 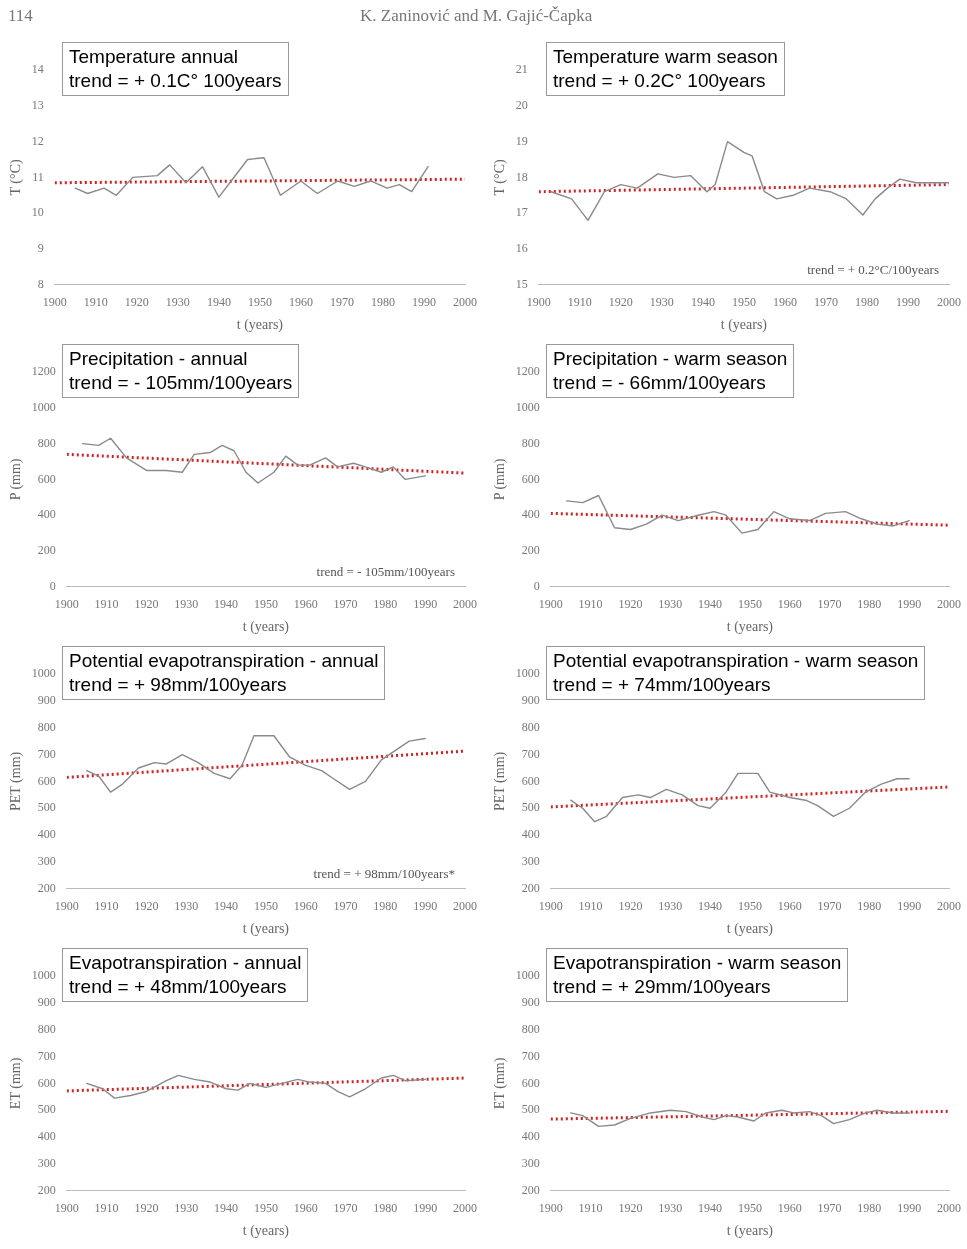 I want to click on chart-subtitle: trend = + 29mm/100years, so click(x=662, y=987).